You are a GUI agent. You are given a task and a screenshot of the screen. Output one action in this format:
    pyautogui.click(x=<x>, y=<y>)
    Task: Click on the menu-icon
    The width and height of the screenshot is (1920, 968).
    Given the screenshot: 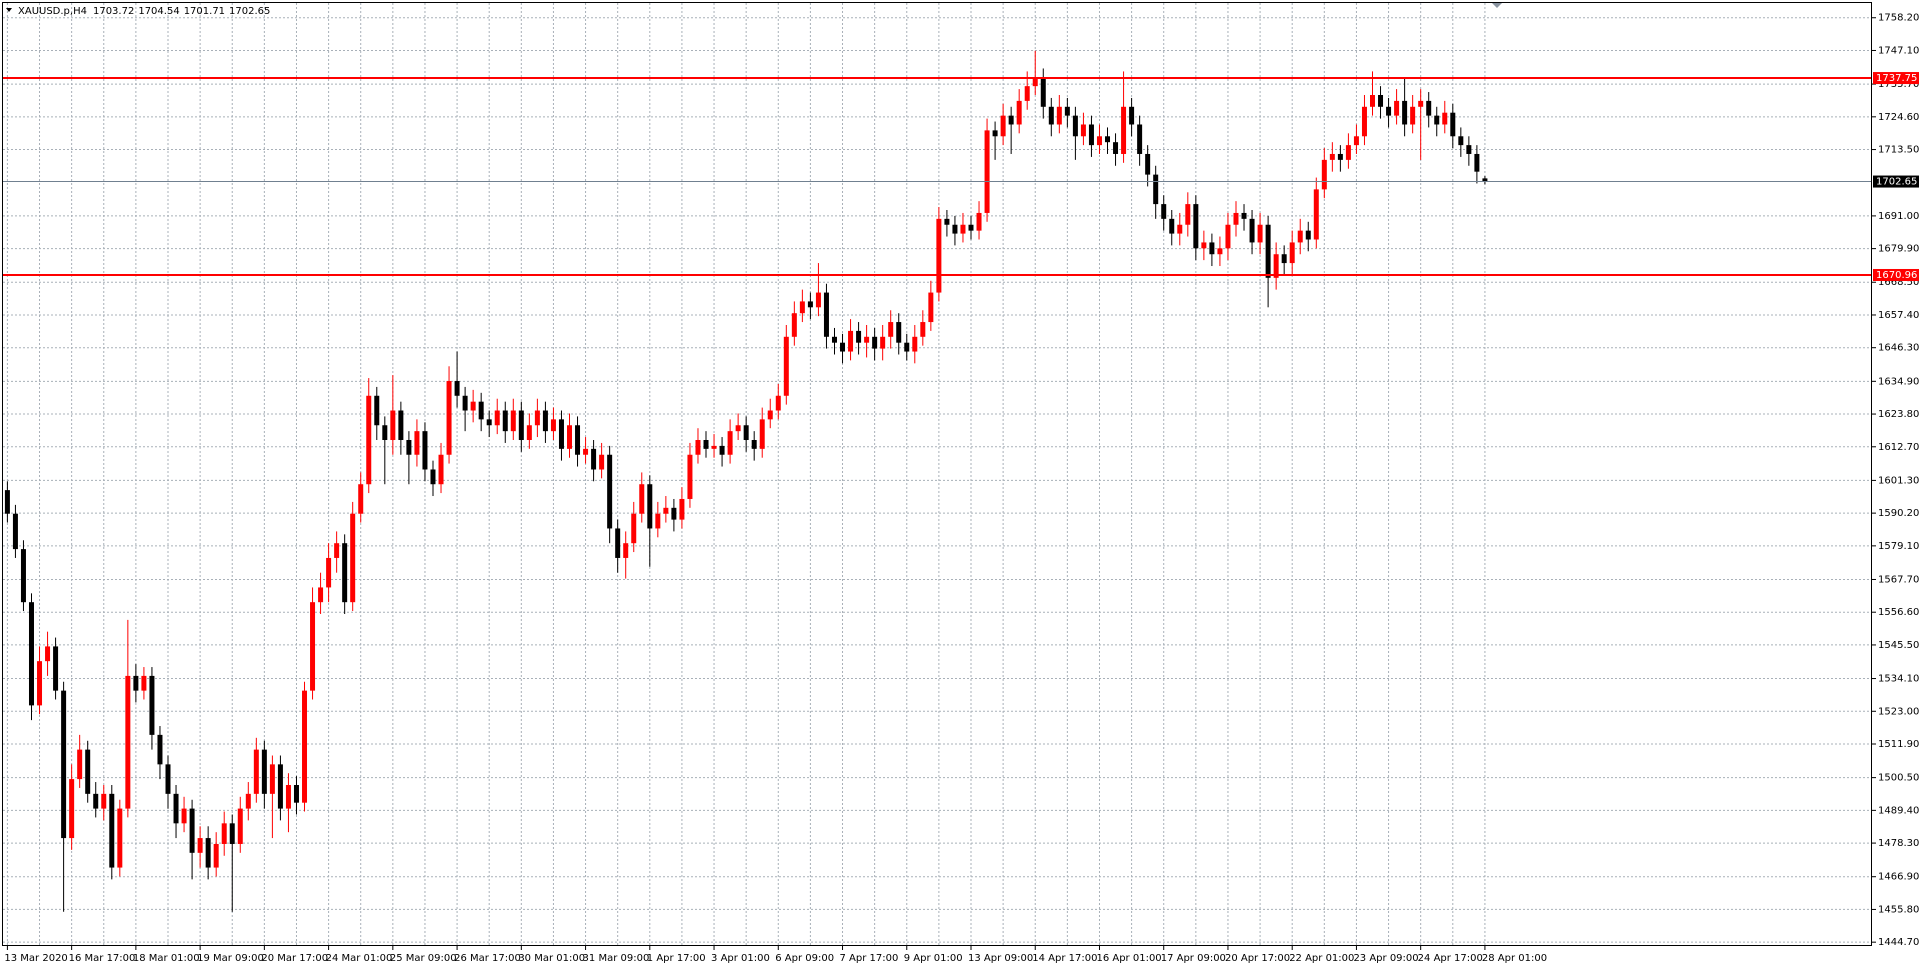 What is the action you would take?
    pyautogui.click(x=9, y=10)
    